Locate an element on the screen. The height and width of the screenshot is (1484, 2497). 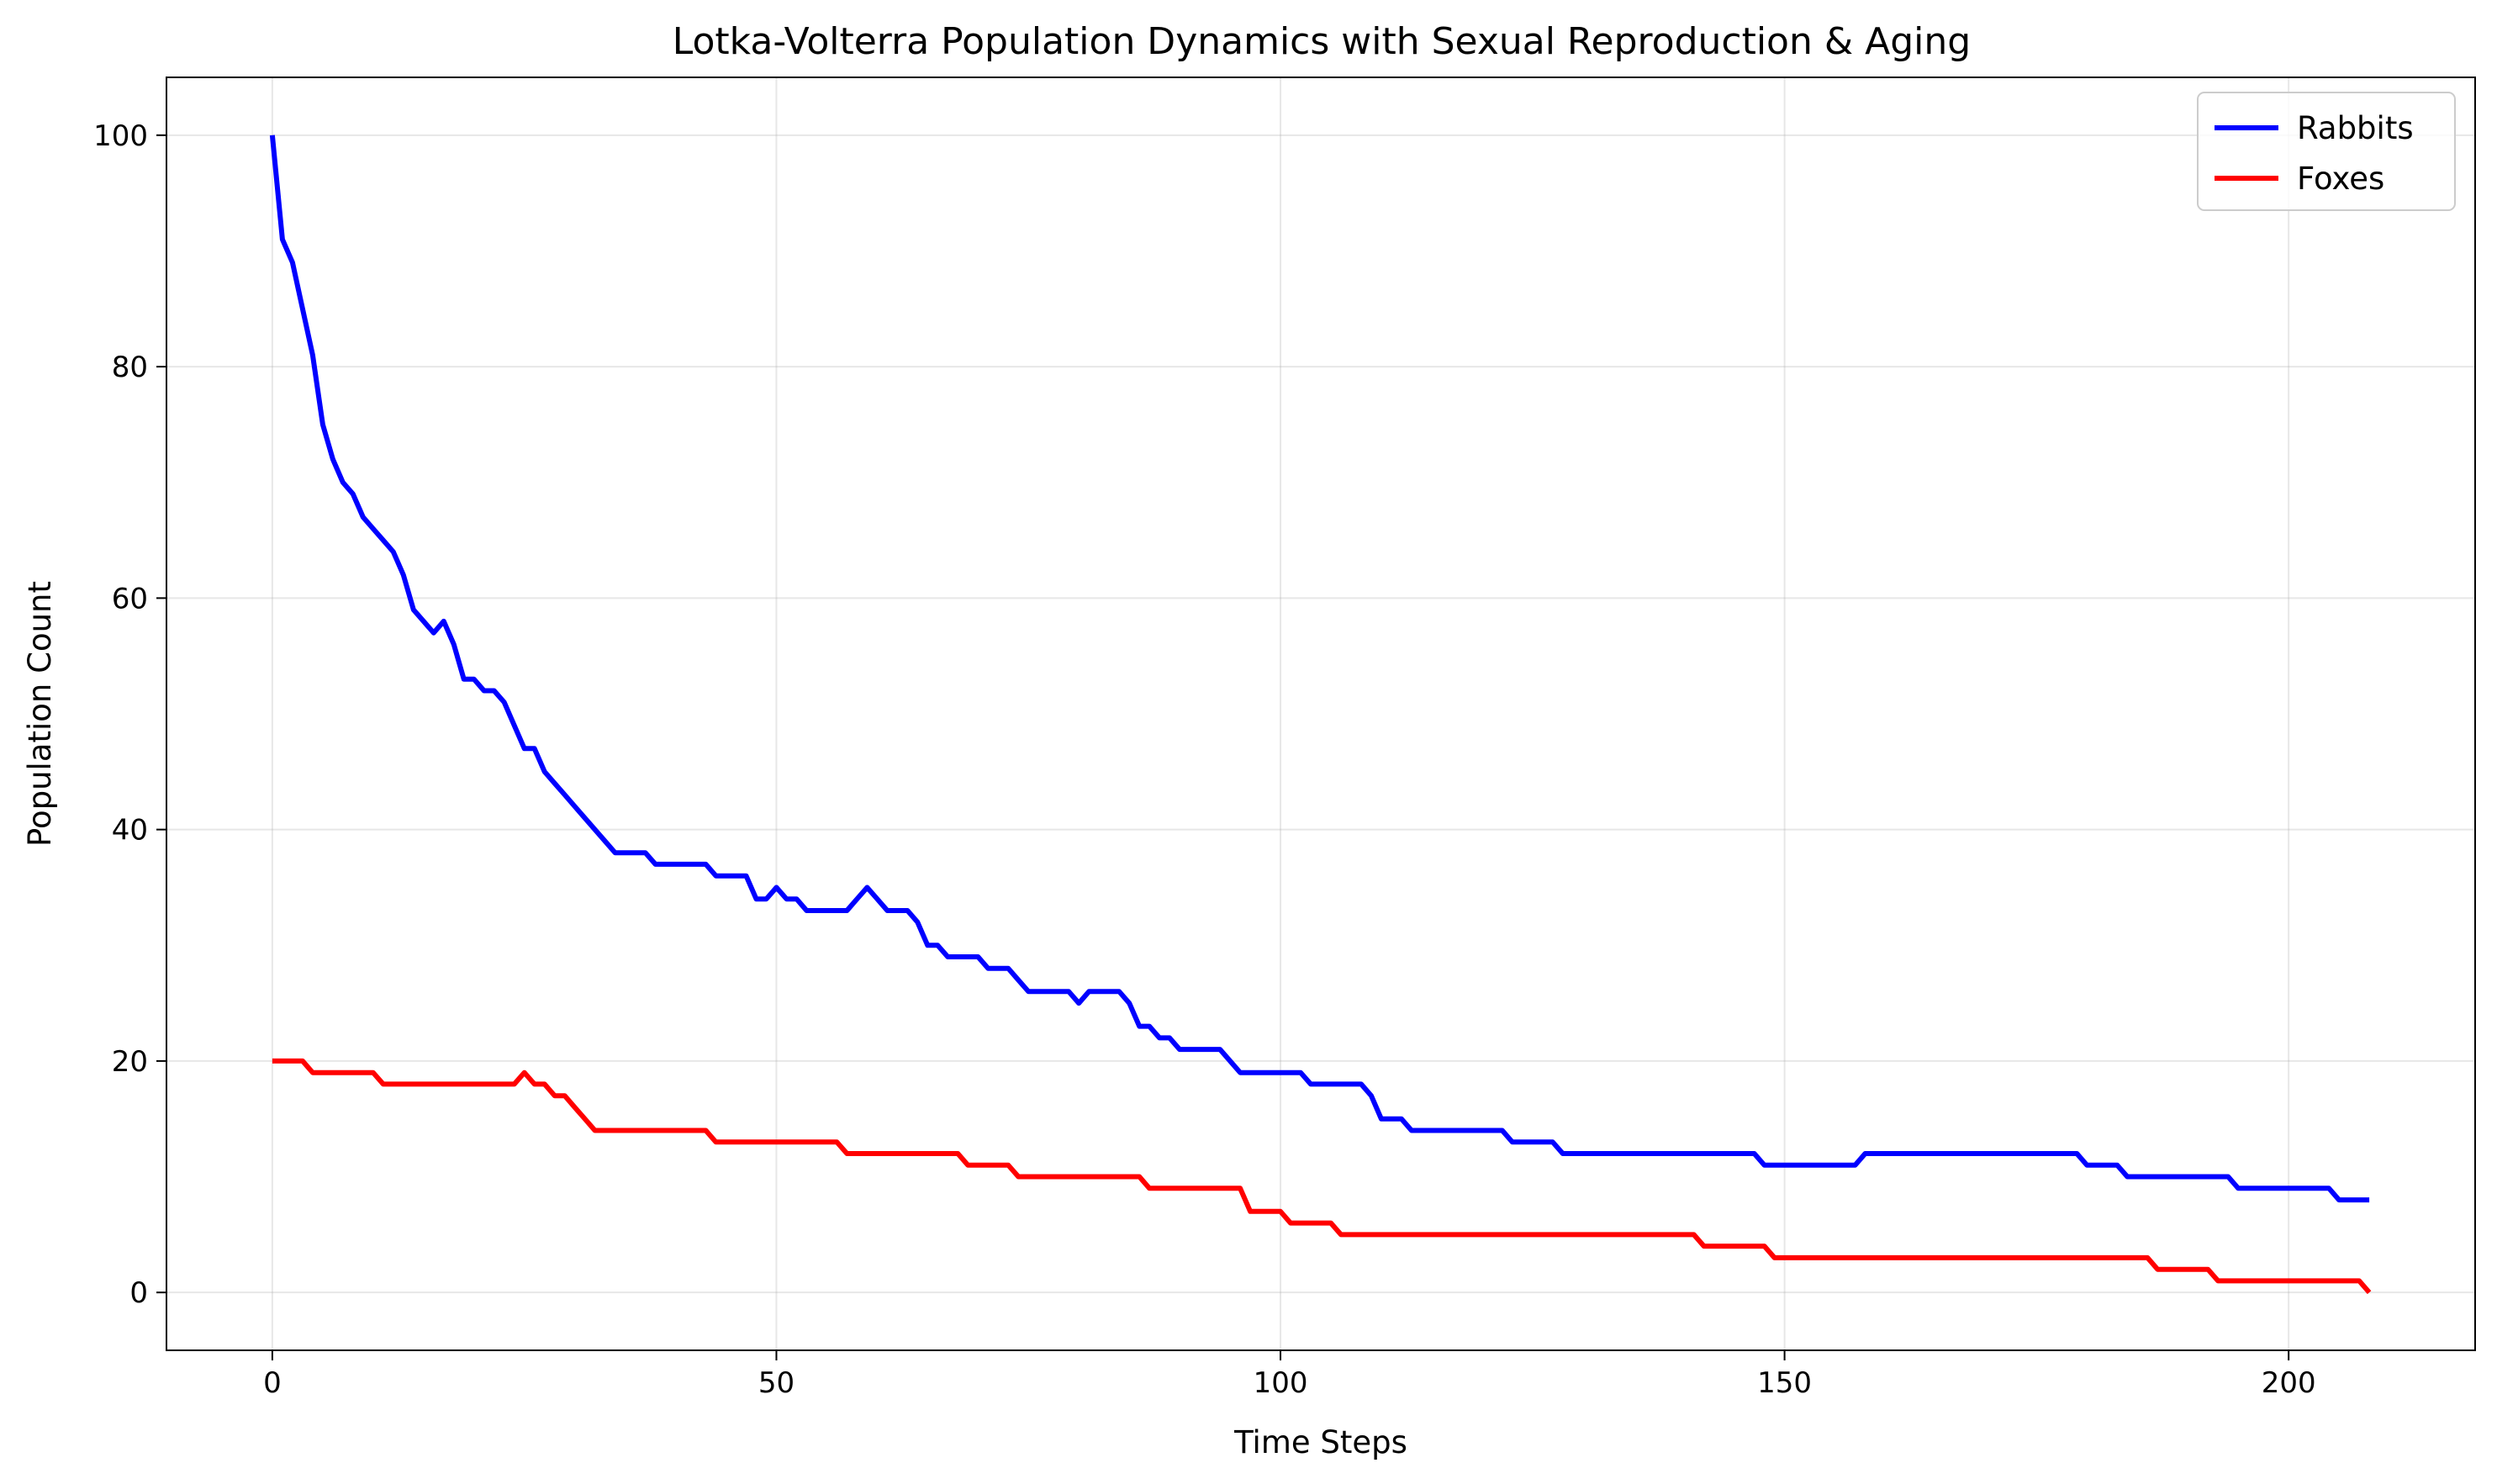
legend: Rabbits Foxes is located at coordinates (2326, 151).